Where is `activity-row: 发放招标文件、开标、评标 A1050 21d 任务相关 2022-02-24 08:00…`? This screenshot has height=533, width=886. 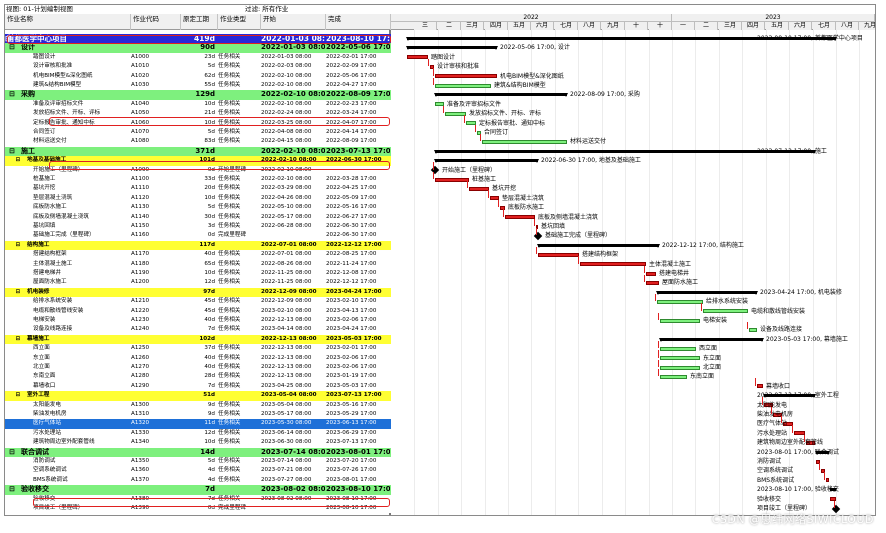
activity-row: 发放招标文件、开标、评标 A1050 21d 任务相关 2022-02-24 08:00… is located at coordinates (198, 114).